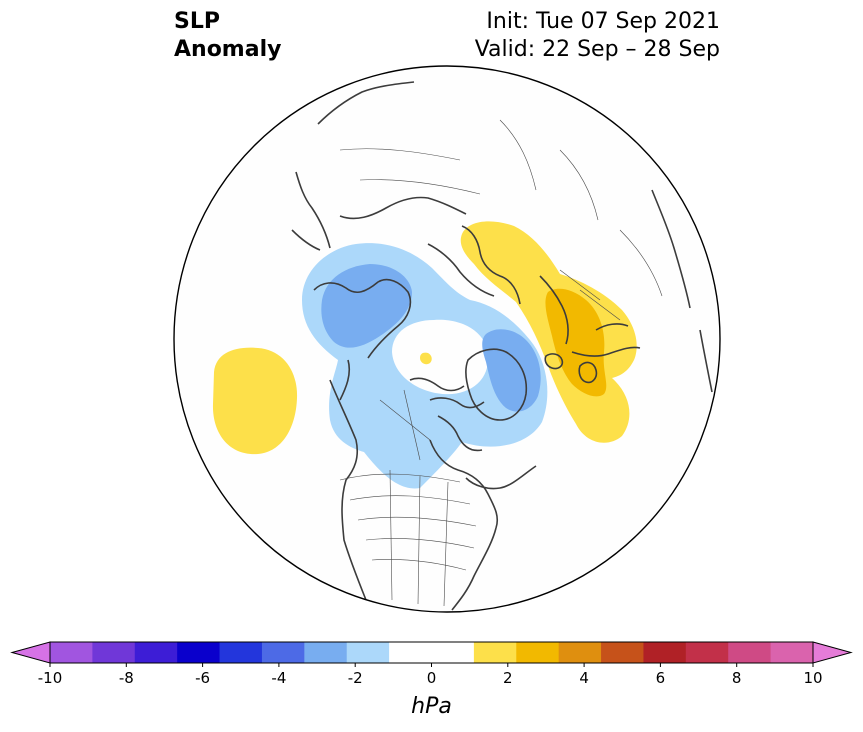 The width and height of the screenshot is (863, 732). What do you see at coordinates (584, 678) in the screenshot?
I see `colorbar-tick-label: 4` at bounding box center [584, 678].